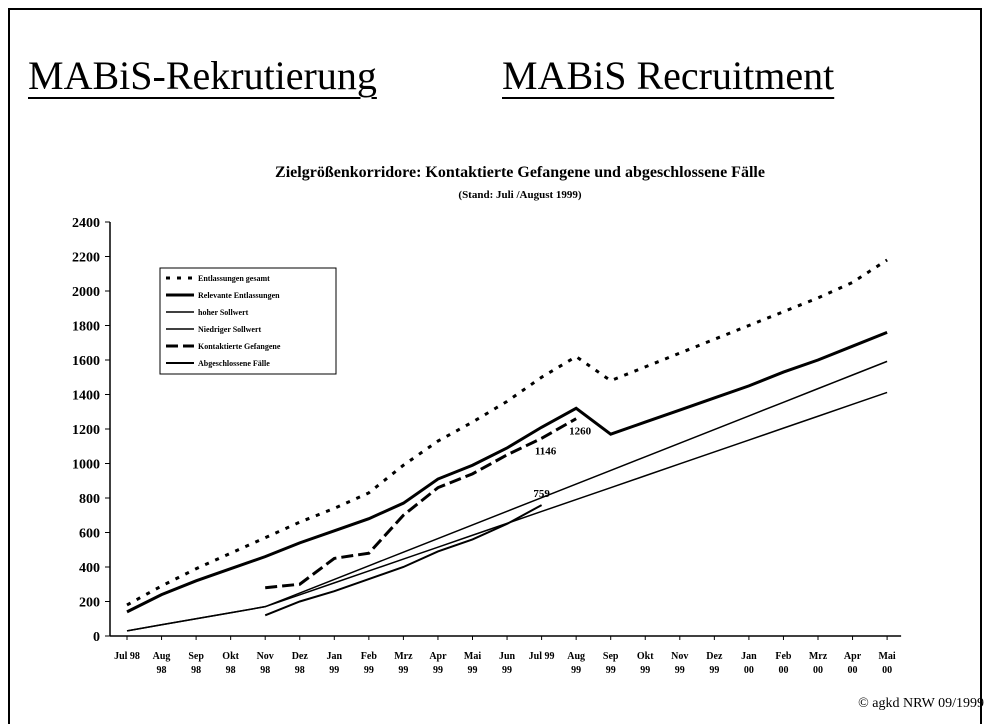 The width and height of the screenshot is (986, 726). I want to click on x-tick-label: Jun 99, so click(507, 663).